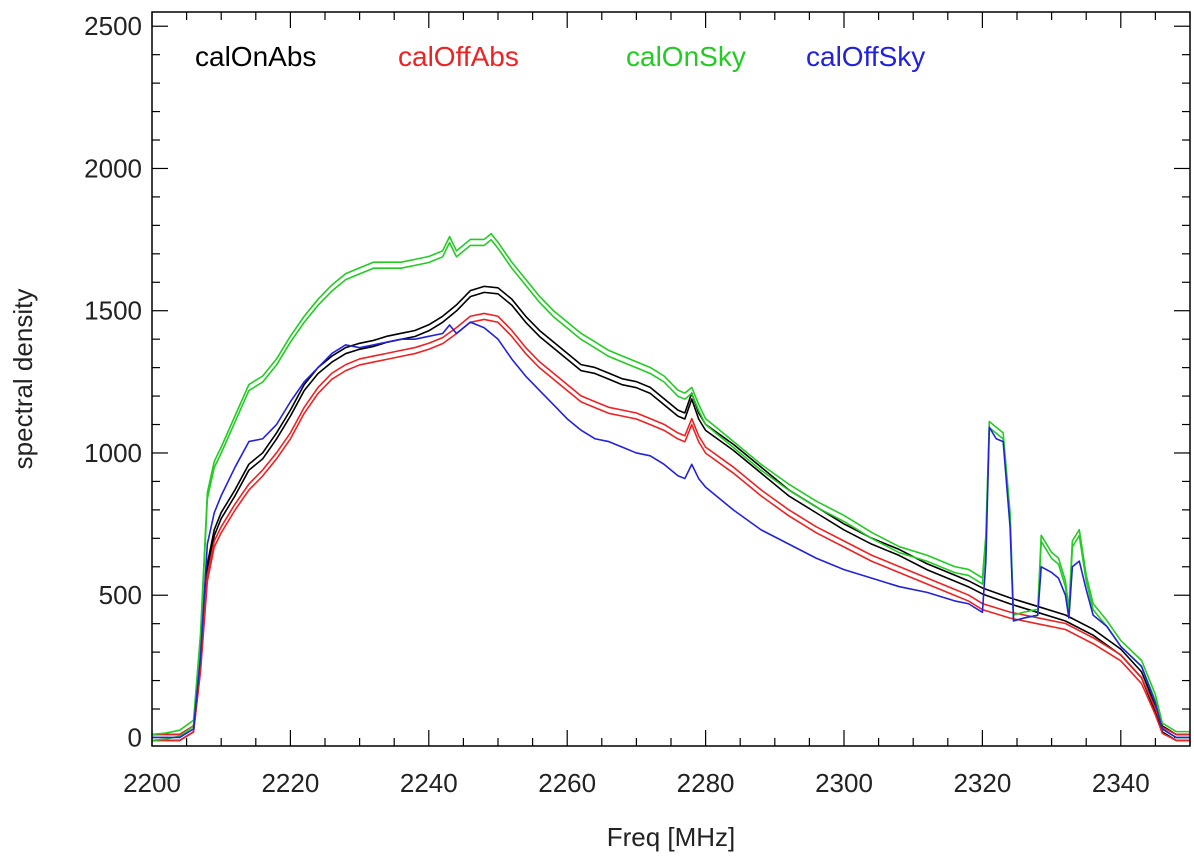 This screenshot has width=1194, height=863. What do you see at coordinates (706, 783) in the screenshot?
I see `x-tick-label: 2280` at bounding box center [706, 783].